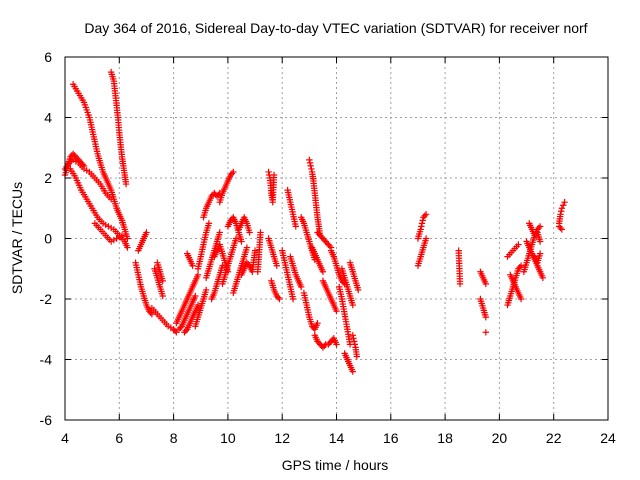 This screenshot has width=640, height=480. I want to click on x-tick-labels: 4 6 8 10 12 14 16 18 20 22 24, so click(338, 438).